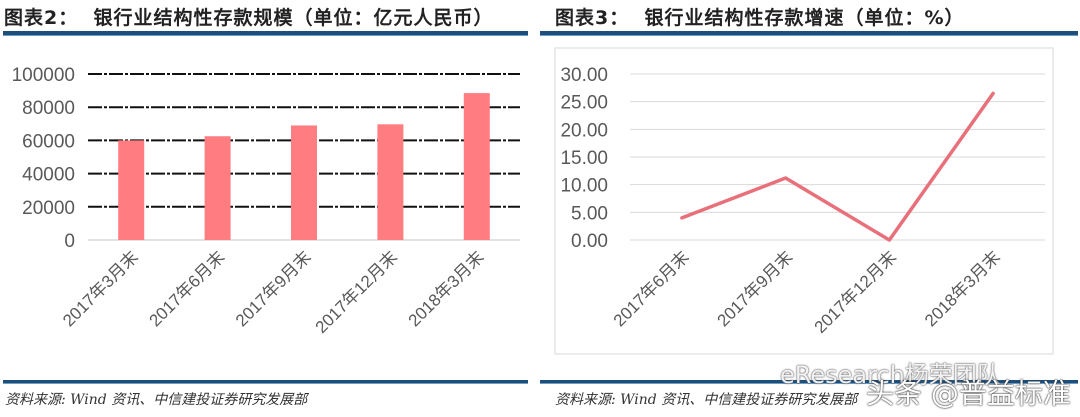 The height and width of the screenshot is (417, 1080). What do you see at coordinates (43, 75) in the screenshot?
I see `y-tick-label: 100000` at bounding box center [43, 75].